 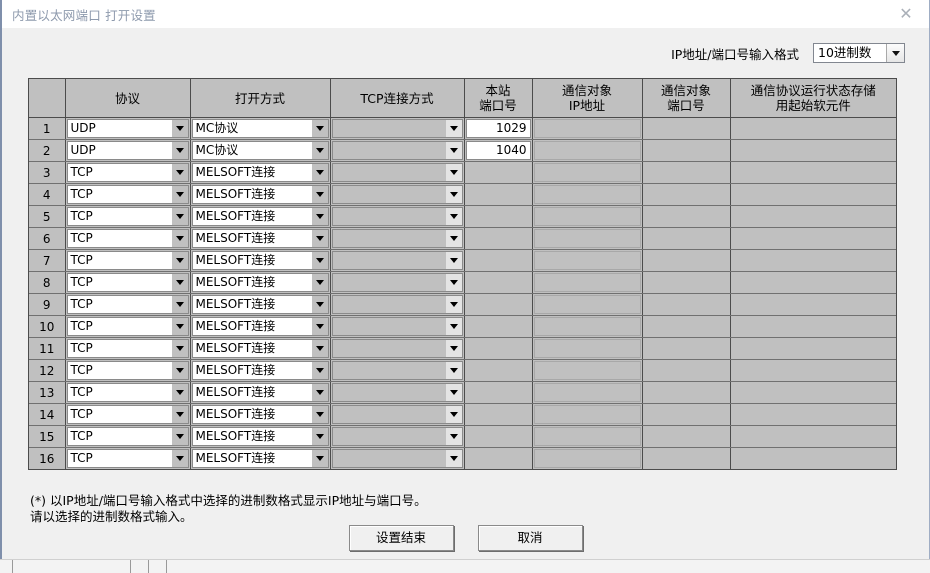 I want to click on ip-port-format-select: 10进制数, so click(x=859, y=53).